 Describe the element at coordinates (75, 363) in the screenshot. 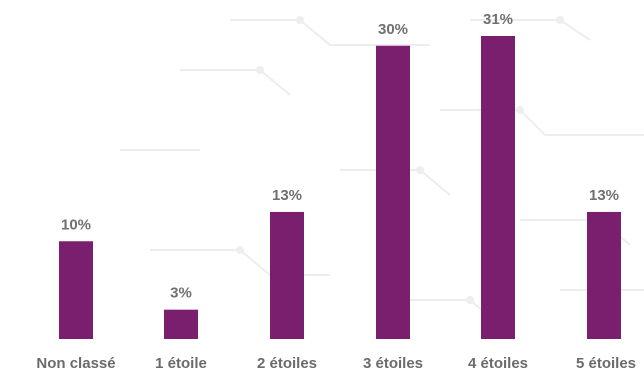

I see `category-label: Non classé` at that location.